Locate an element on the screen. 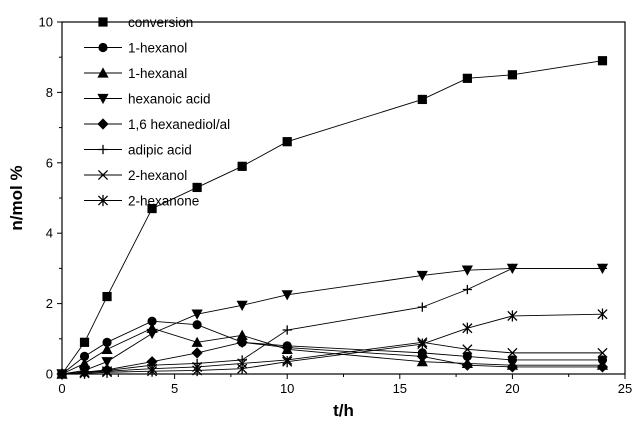  series-line-2-hexanol is located at coordinates (332, 358).